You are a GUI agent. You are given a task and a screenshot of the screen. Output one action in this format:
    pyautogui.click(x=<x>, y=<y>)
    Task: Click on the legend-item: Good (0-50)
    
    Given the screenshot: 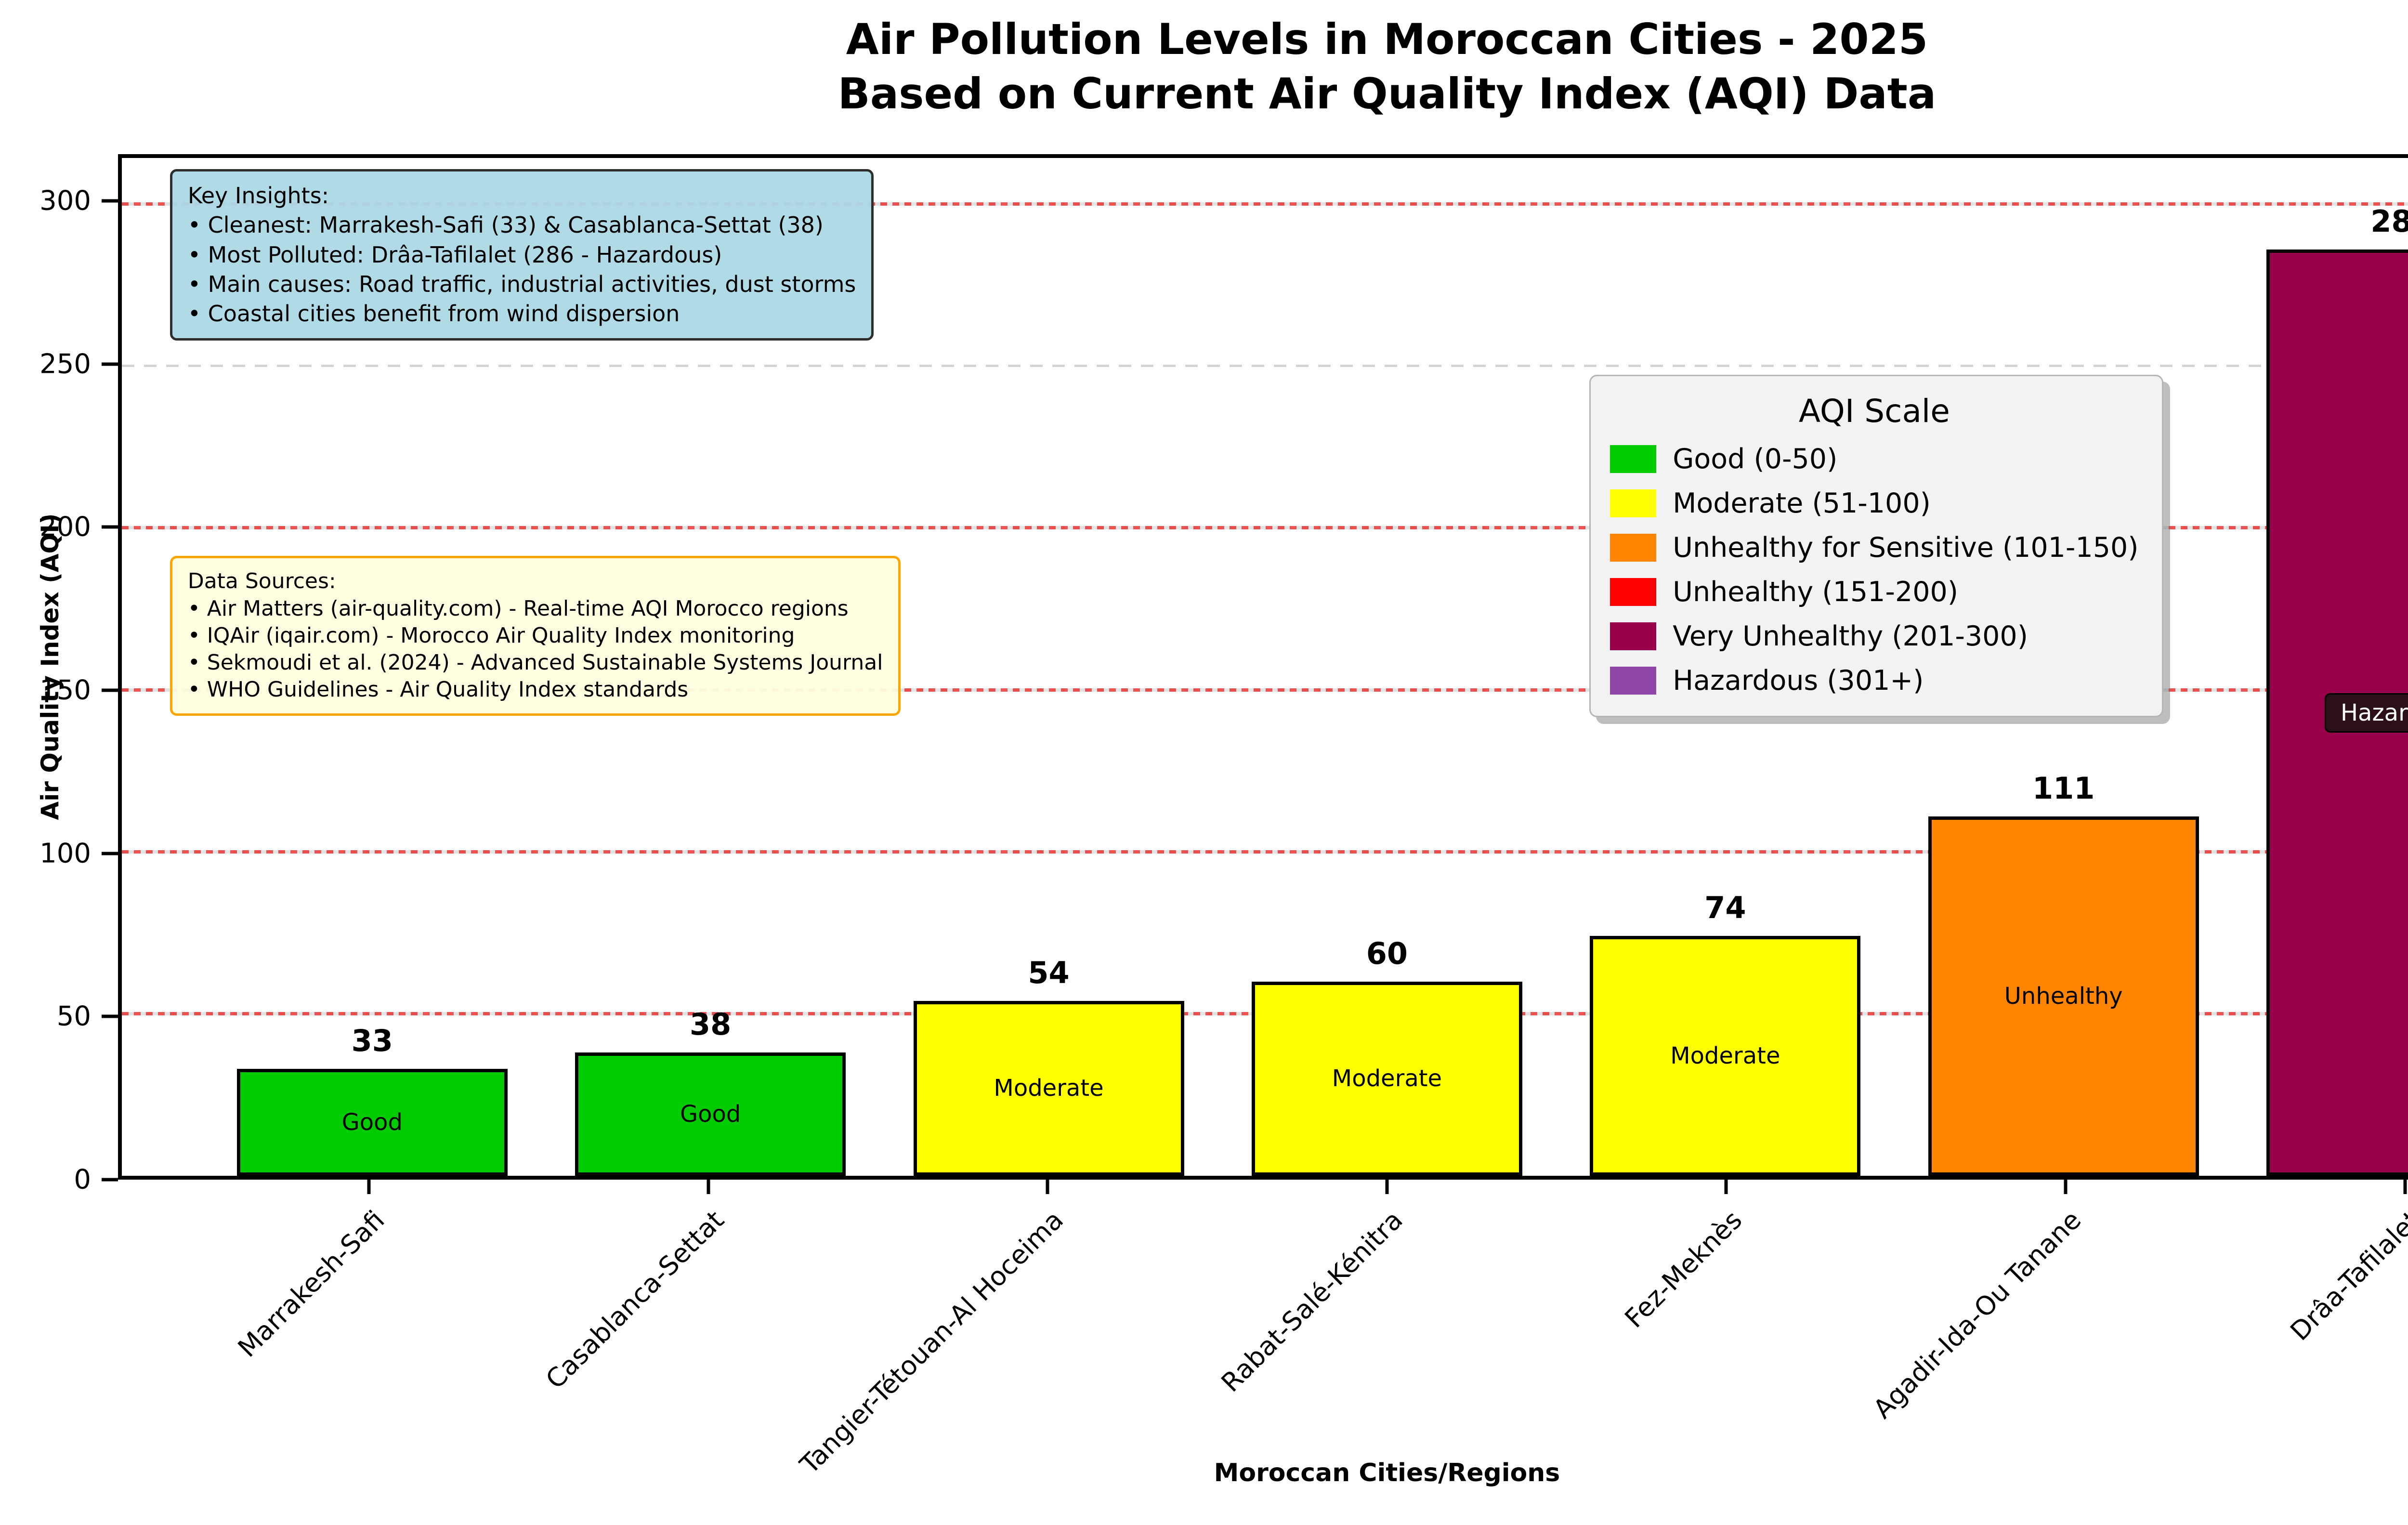 What is the action you would take?
    pyautogui.click(x=1874, y=459)
    